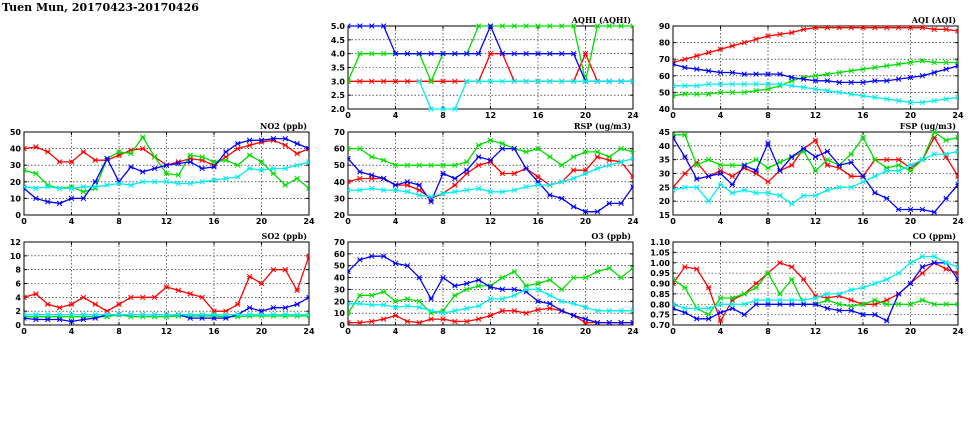 Image resolution: width=975 pixels, height=447 pixels. What do you see at coordinates (340, 254) in the screenshot?
I see `y-tick-label: 60` at bounding box center [340, 254].